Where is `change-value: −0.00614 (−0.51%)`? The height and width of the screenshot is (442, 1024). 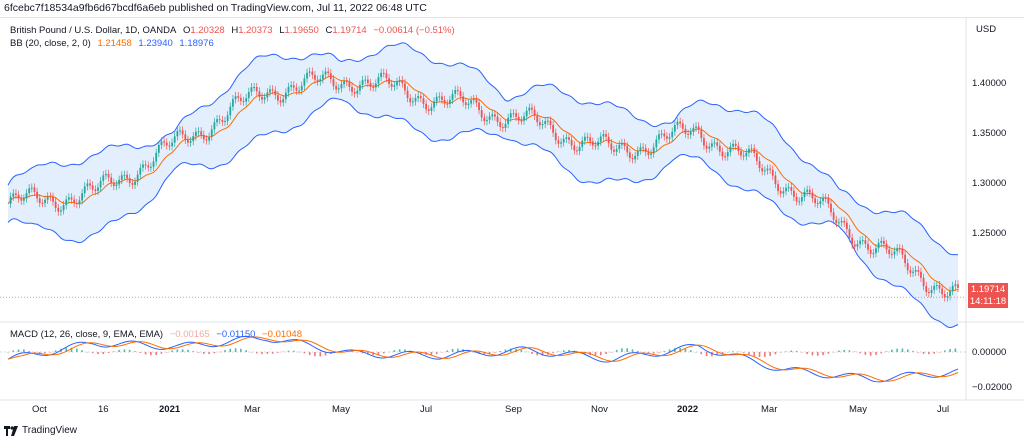 change-value: −0.00614 (−0.51%) is located at coordinates (414, 30).